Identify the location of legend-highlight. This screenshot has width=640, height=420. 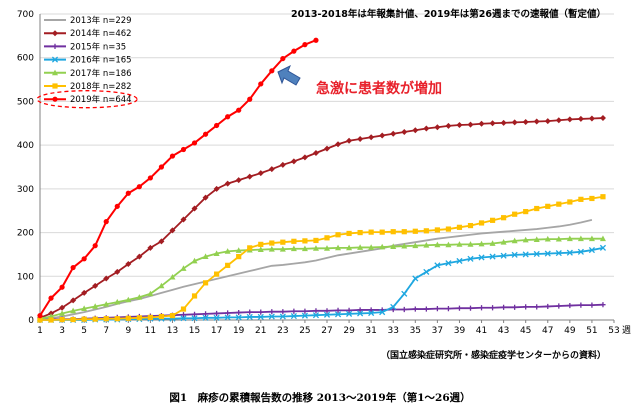
(87, 99).